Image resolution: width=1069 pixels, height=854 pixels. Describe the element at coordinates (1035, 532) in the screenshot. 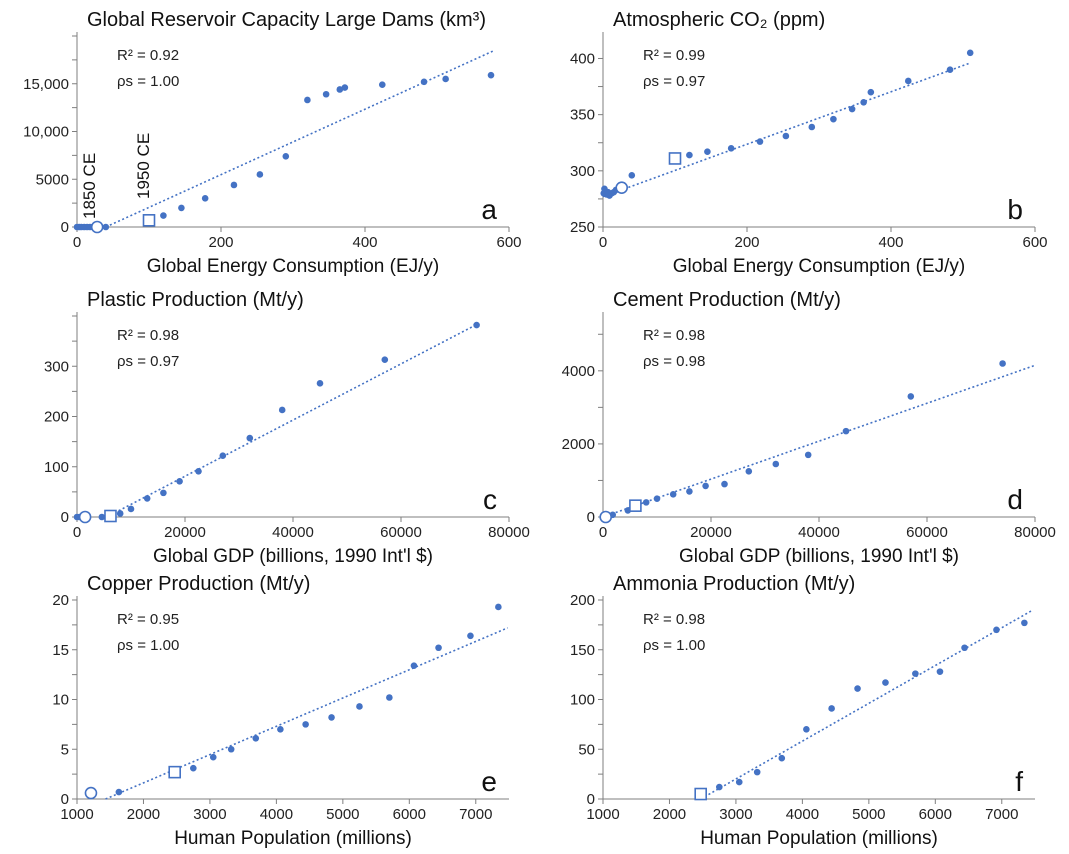

I see `x-tick-label: 80000` at that location.